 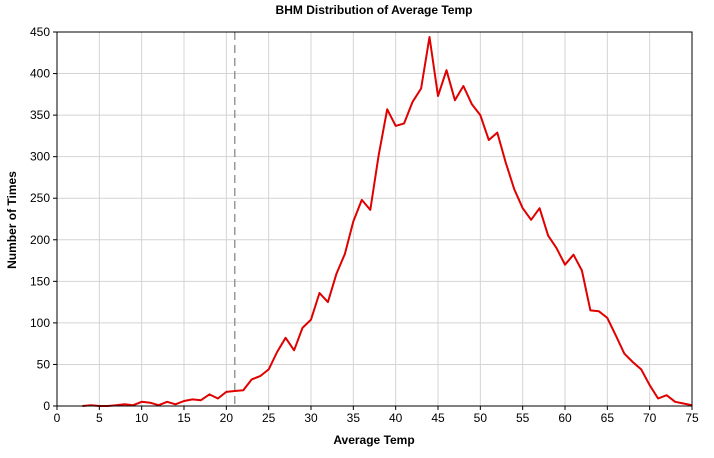 I want to click on y-tick-label: 150, so click(x=40, y=281).